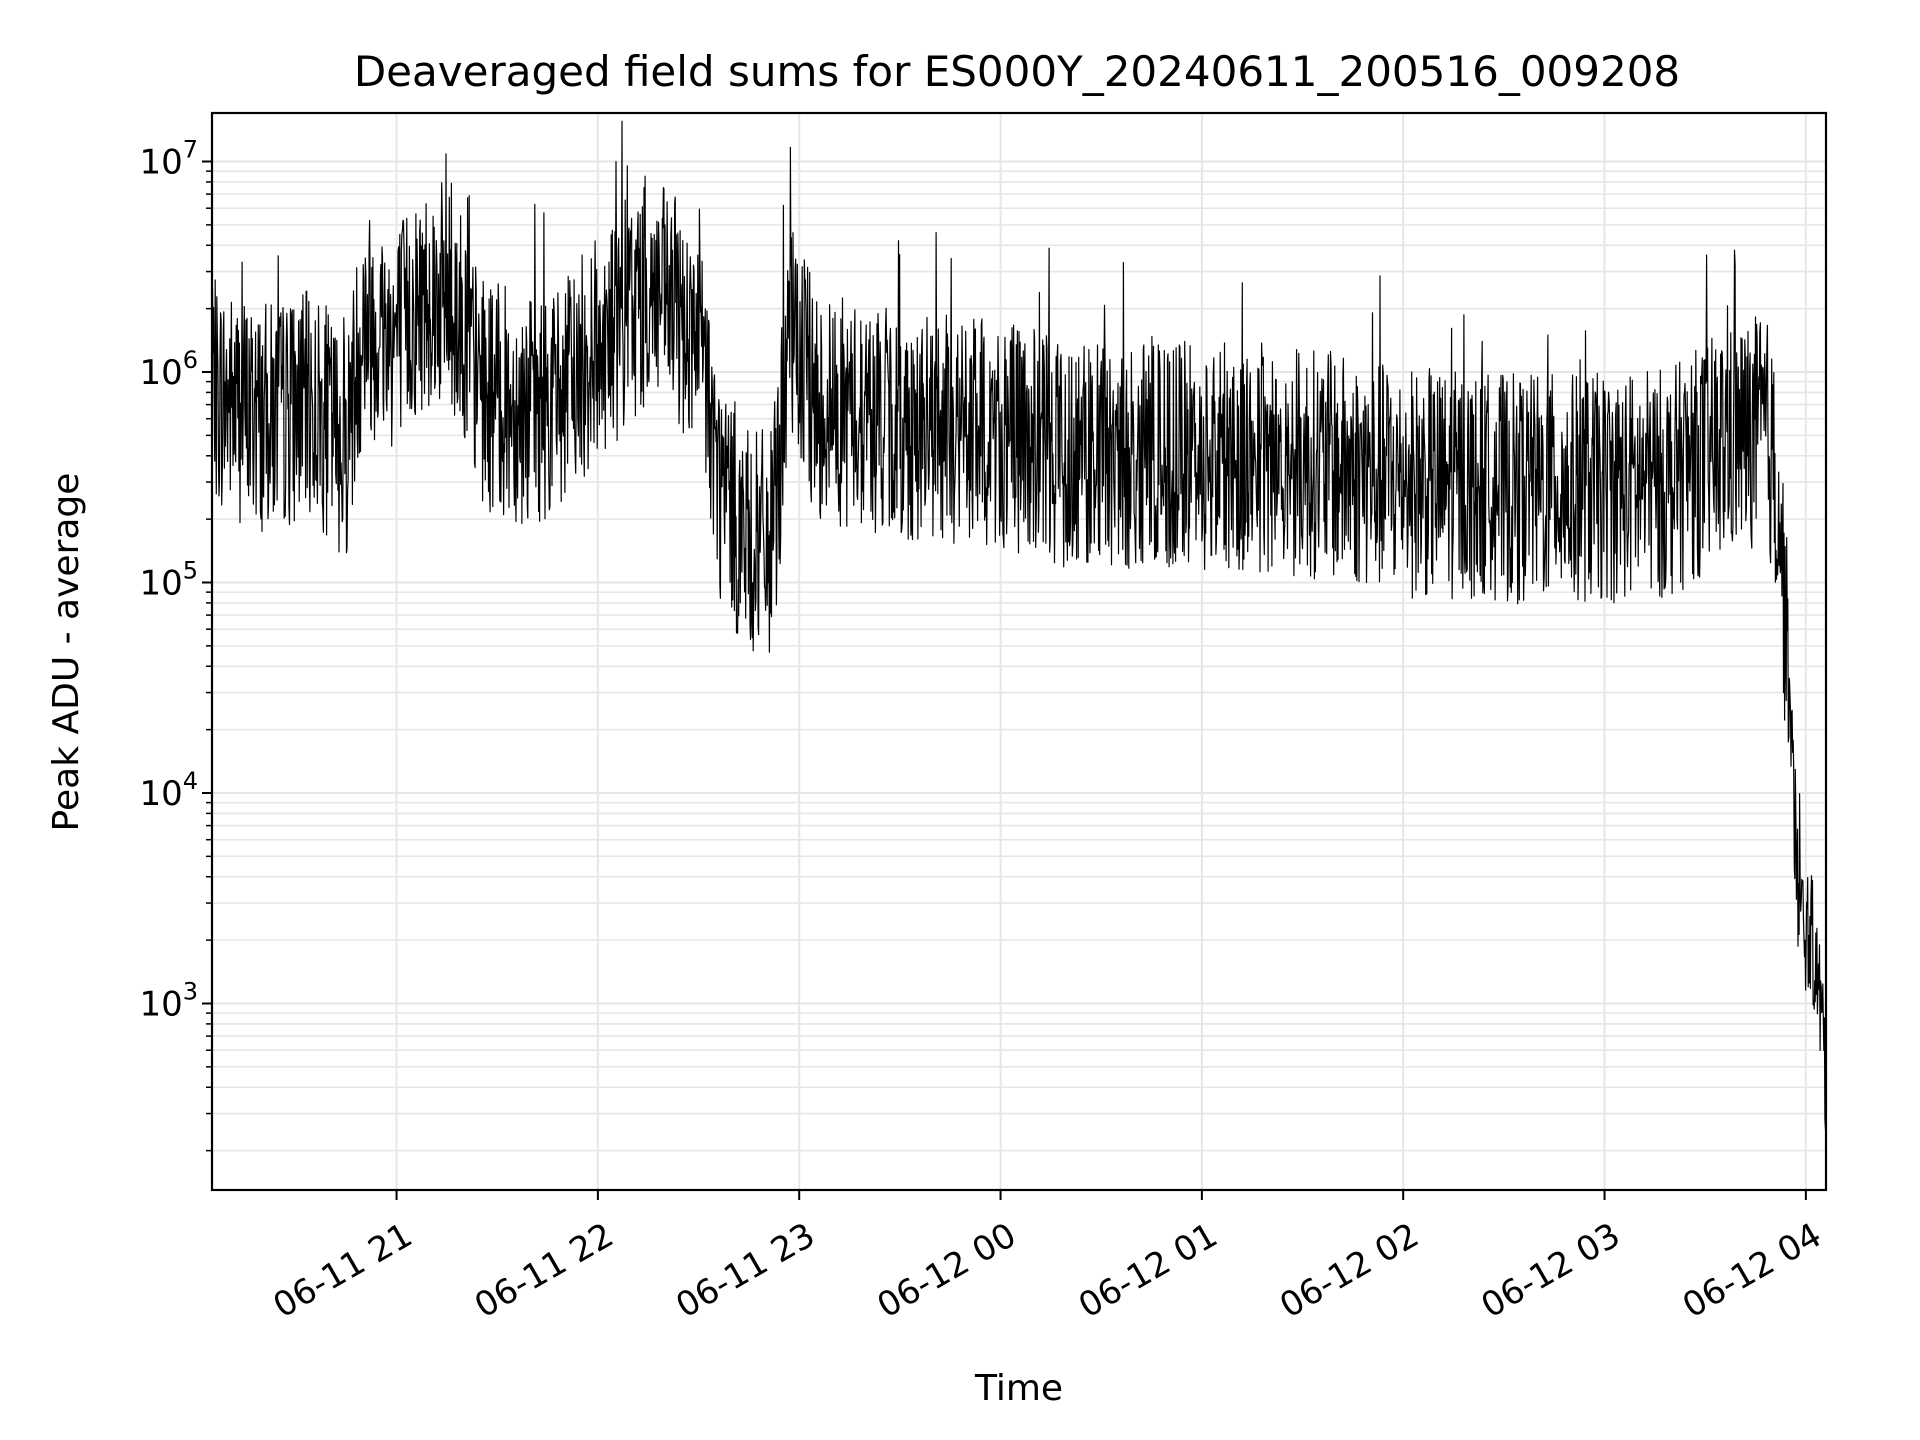 Image resolution: width=1920 pixels, height=1440 pixels. What do you see at coordinates (1018, 1388) in the screenshot?
I see `x-axis-label: Time` at bounding box center [1018, 1388].